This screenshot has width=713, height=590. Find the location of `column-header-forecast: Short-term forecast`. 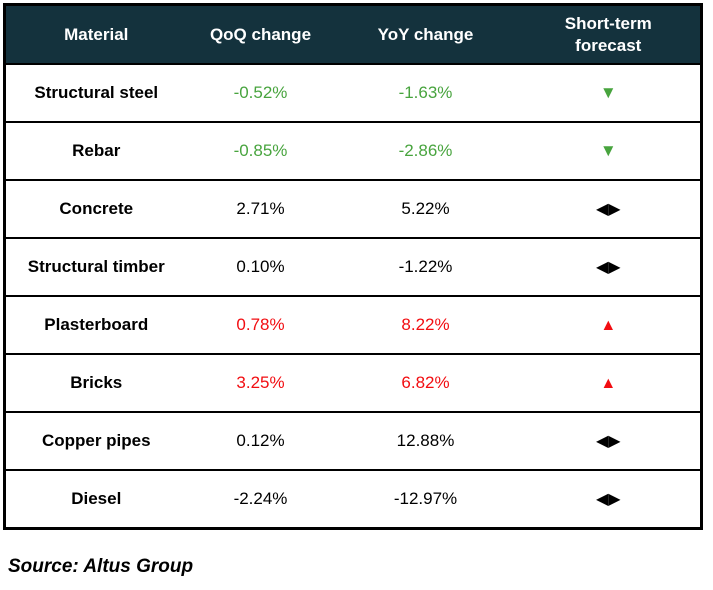

column-header-forecast: Short-term forecast is located at coordinates (609, 34).